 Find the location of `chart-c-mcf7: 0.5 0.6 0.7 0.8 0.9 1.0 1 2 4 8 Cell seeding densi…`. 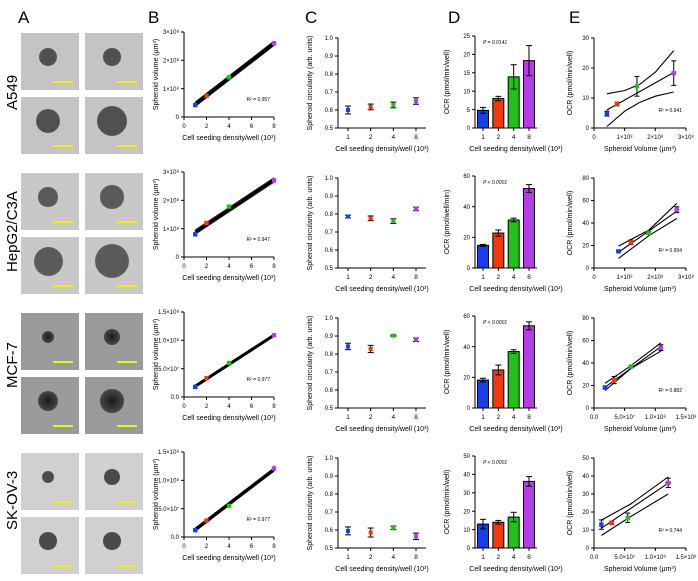

chart-c-mcf7: 0.5 0.6 0.7 0.8 0.9 1.0 1 2 4 8 Cell seeding densi… is located at coordinates (368, 374).